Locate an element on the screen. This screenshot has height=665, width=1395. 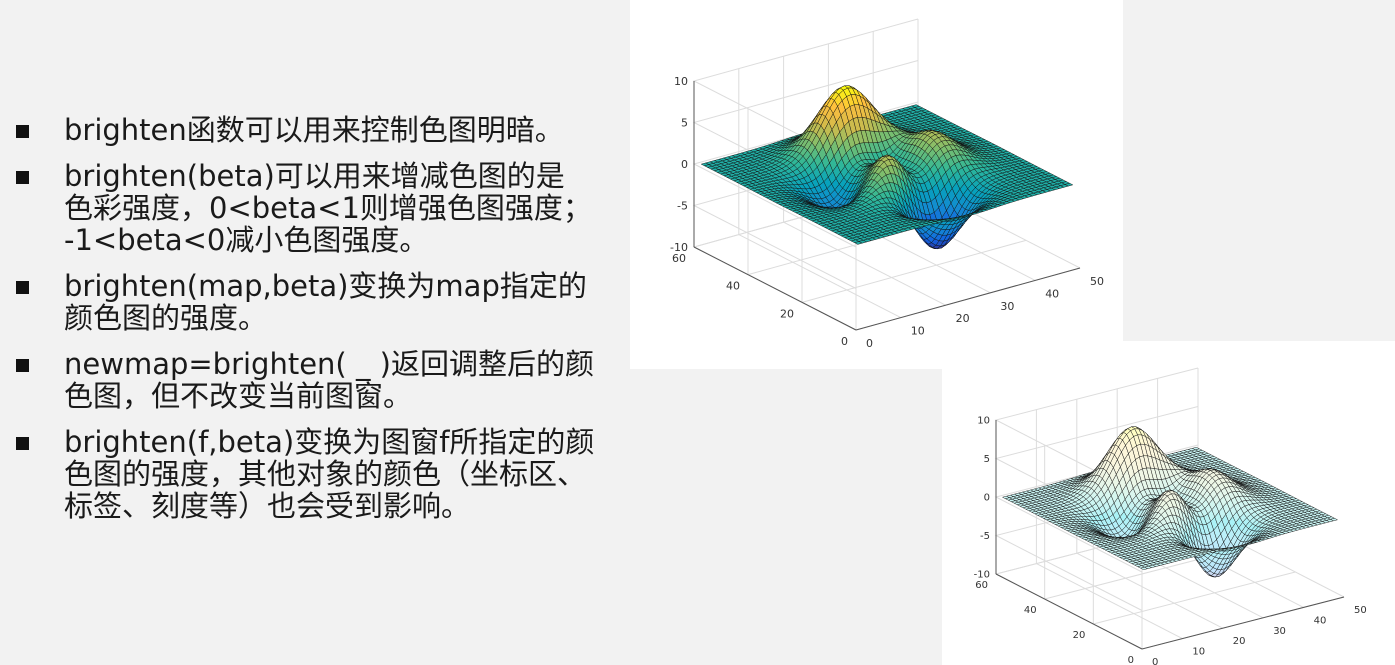
bullet-line: brighten(f,beta)变换为图窗f所指定的颜 is located at coordinates (329, 442).